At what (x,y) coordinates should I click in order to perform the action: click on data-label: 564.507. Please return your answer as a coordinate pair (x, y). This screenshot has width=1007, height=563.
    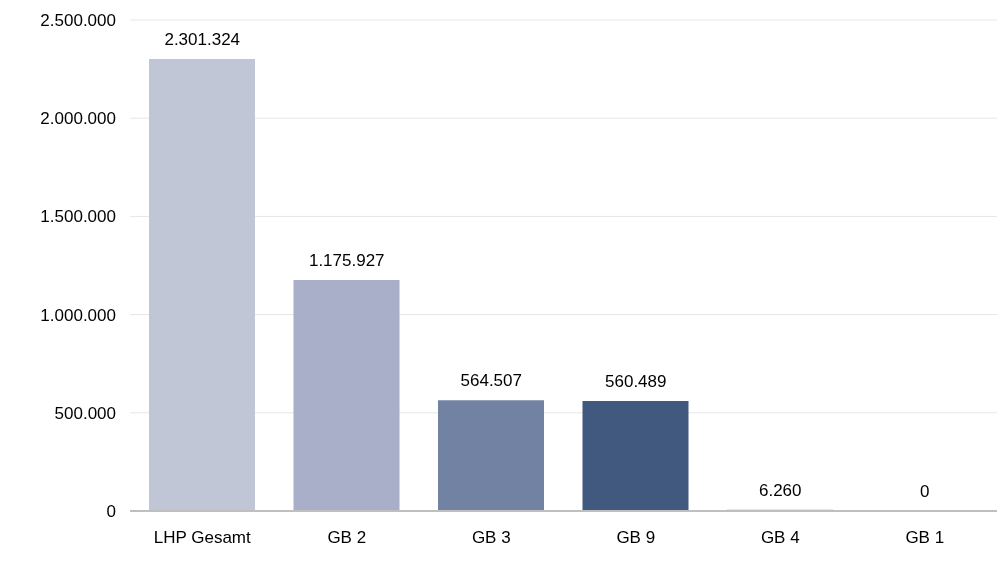
    Looking at the image, I should click on (491, 381).